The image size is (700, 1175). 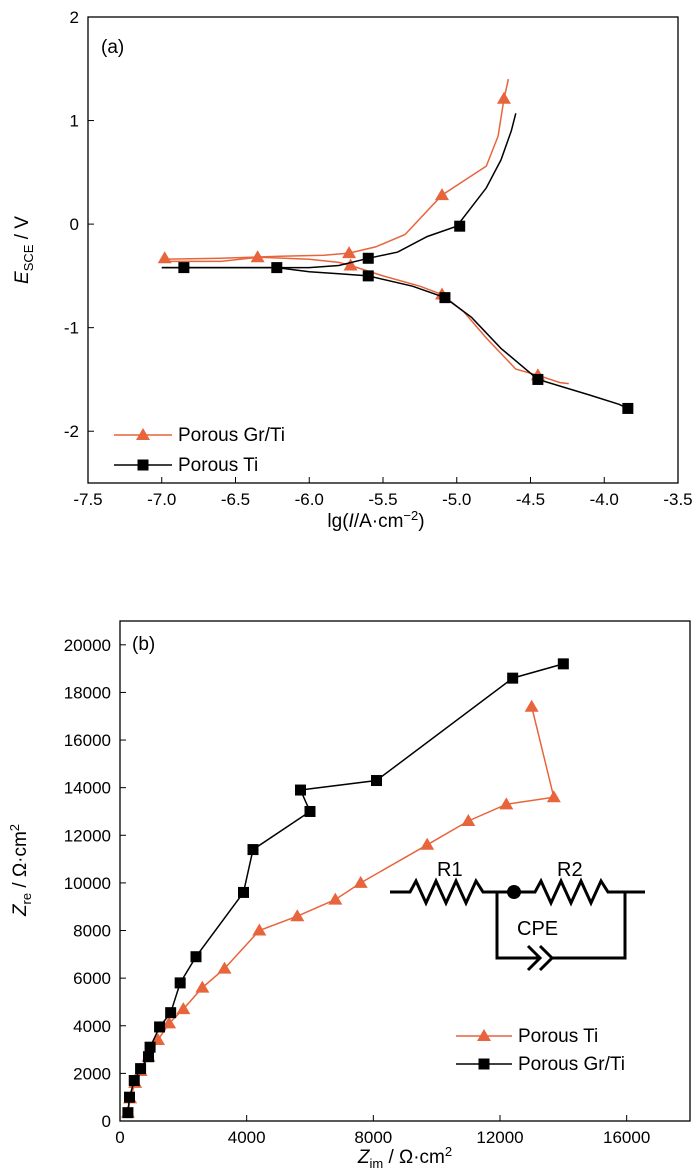 What do you see at coordinates (92, 931) in the screenshot?
I see `panel-b-y-tick-label: 8000` at bounding box center [92, 931].